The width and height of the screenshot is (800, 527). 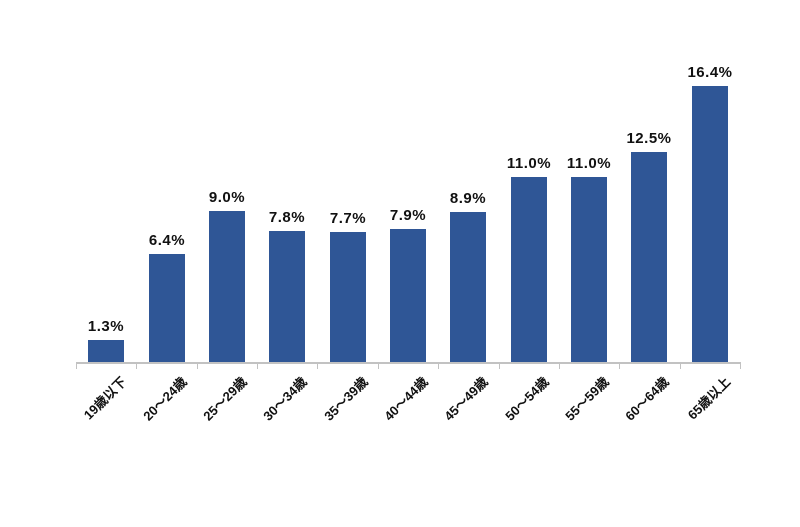 What do you see at coordinates (529, 163) in the screenshot?
I see `value-label-7: 11.0%` at bounding box center [529, 163].